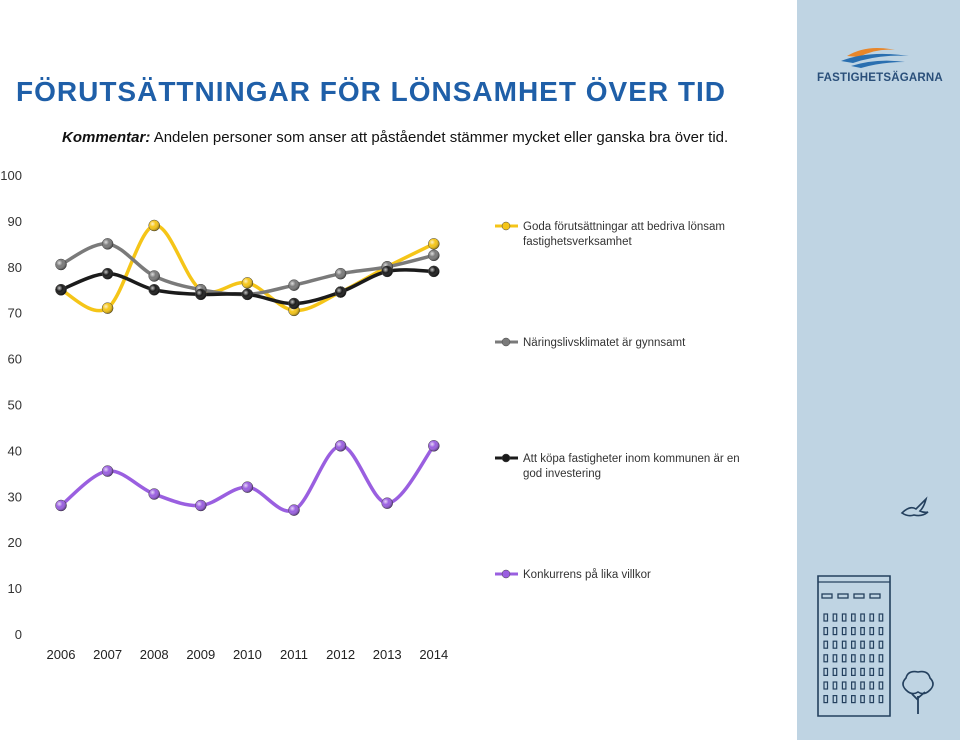 Image resolution: width=960 pixels, height=740 pixels. I want to click on tree-icon, so click(918, 692).